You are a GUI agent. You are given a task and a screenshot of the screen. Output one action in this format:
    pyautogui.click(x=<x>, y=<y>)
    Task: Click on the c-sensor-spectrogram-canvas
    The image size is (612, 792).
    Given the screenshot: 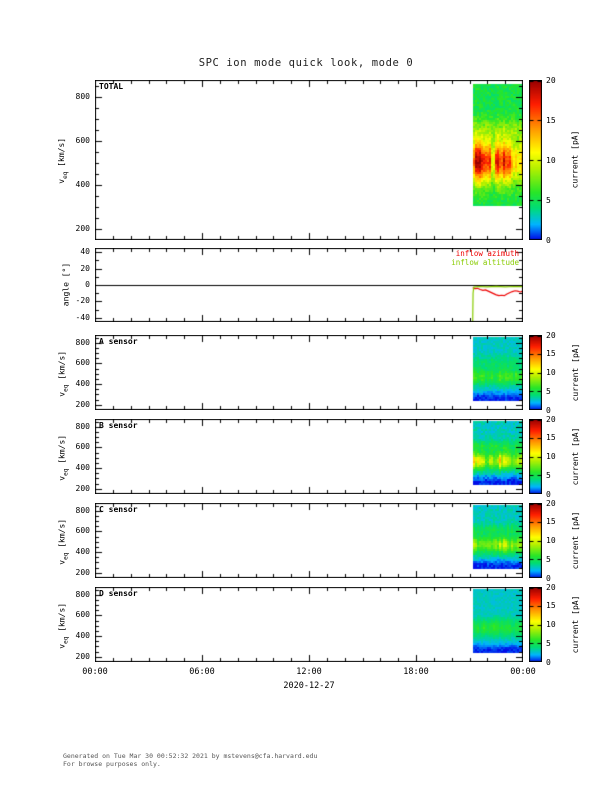 What is the action you would take?
    pyautogui.click(x=309, y=540)
    